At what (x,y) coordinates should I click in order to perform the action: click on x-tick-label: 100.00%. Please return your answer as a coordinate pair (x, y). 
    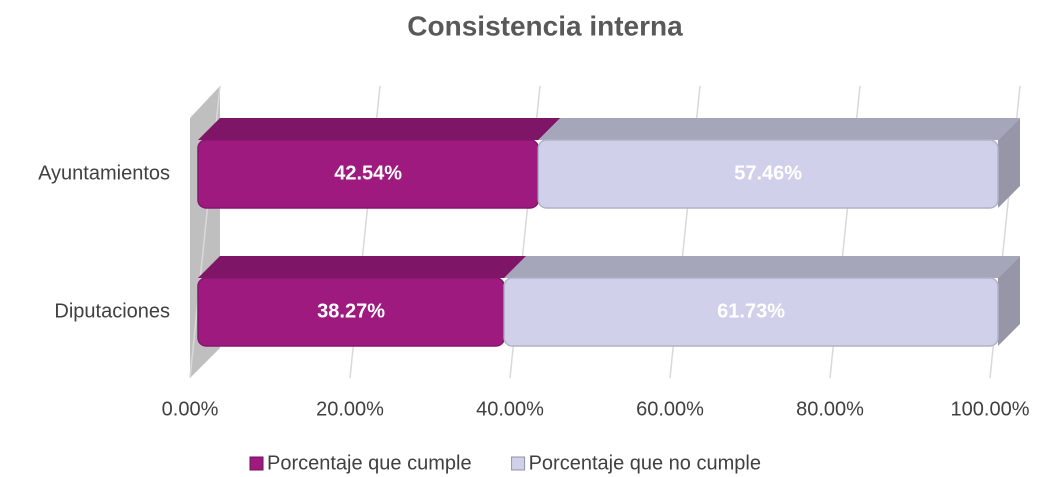
    Looking at the image, I should click on (990, 409).